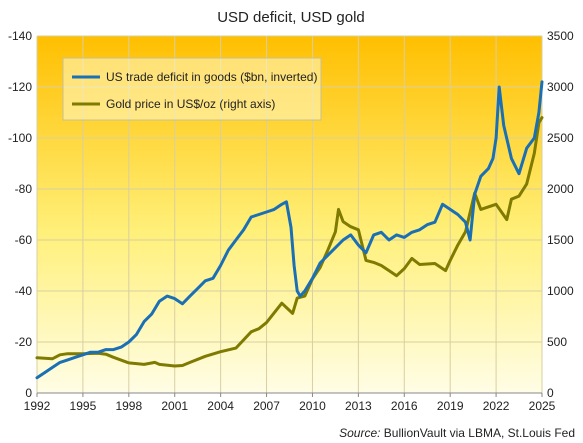 Image resolution: width=583 pixels, height=443 pixels. What do you see at coordinates (550, 393) in the screenshot?
I see `right-axis-tick-label: 0` at bounding box center [550, 393].